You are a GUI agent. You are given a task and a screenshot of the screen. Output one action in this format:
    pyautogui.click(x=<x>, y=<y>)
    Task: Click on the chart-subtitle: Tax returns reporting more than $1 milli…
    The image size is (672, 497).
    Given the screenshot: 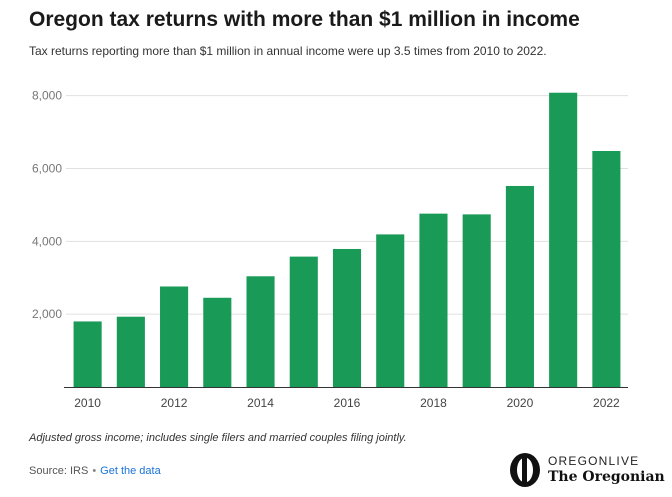 What is the action you would take?
    pyautogui.click(x=288, y=51)
    